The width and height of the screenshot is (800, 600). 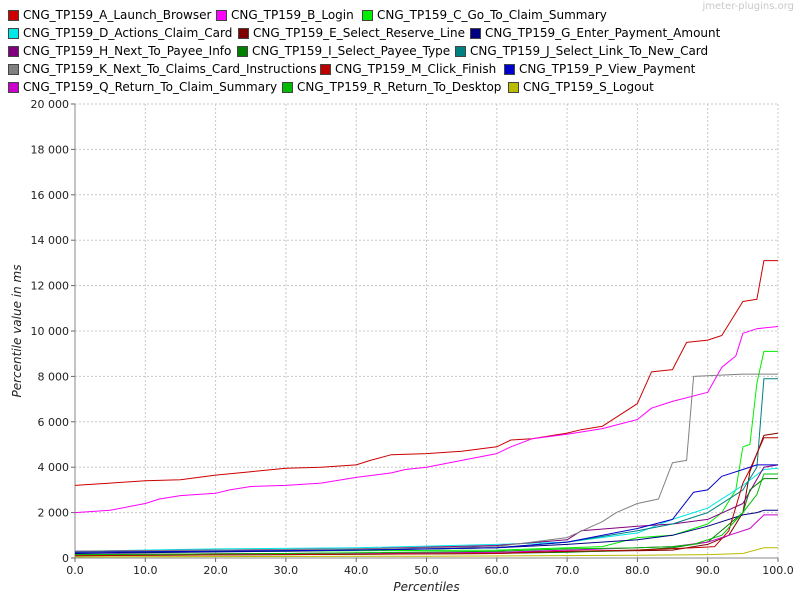 I want to click on x-tick-label: 70.0, so click(x=567, y=570).